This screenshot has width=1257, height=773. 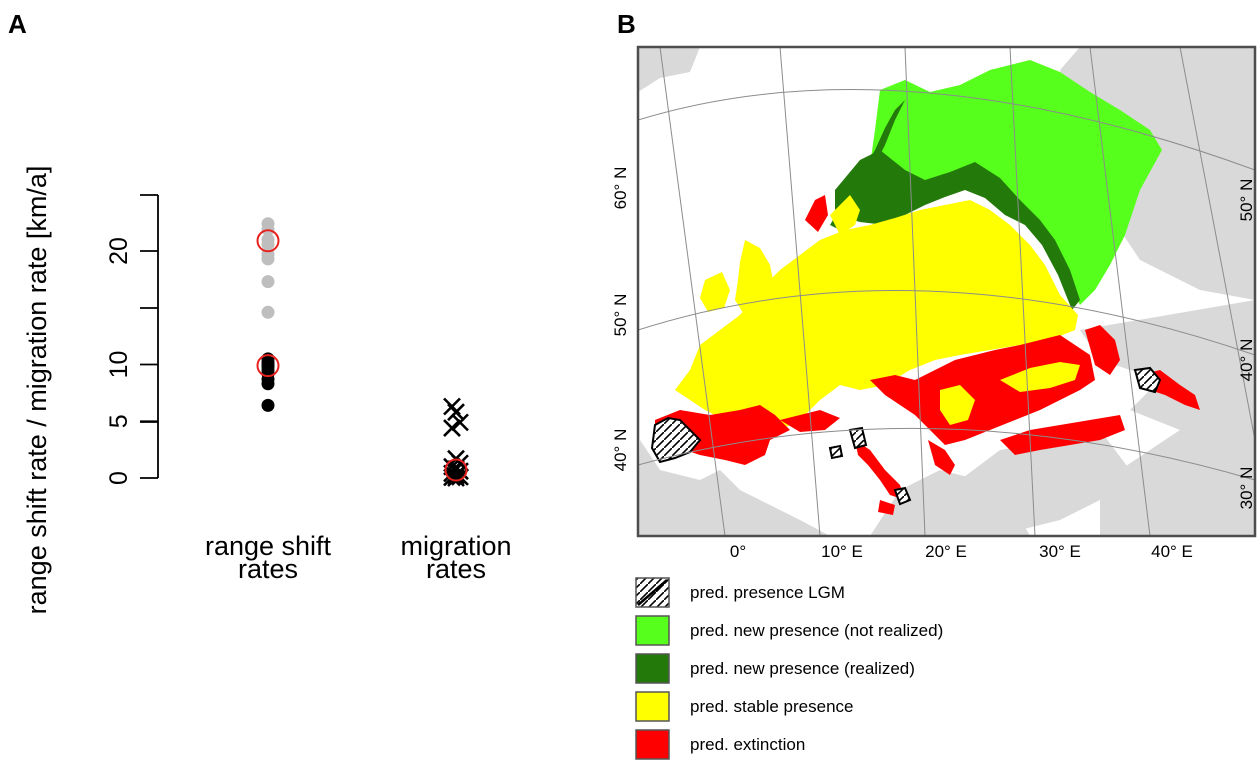 I want to click on panel-a-label: A, so click(x=17, y=24).